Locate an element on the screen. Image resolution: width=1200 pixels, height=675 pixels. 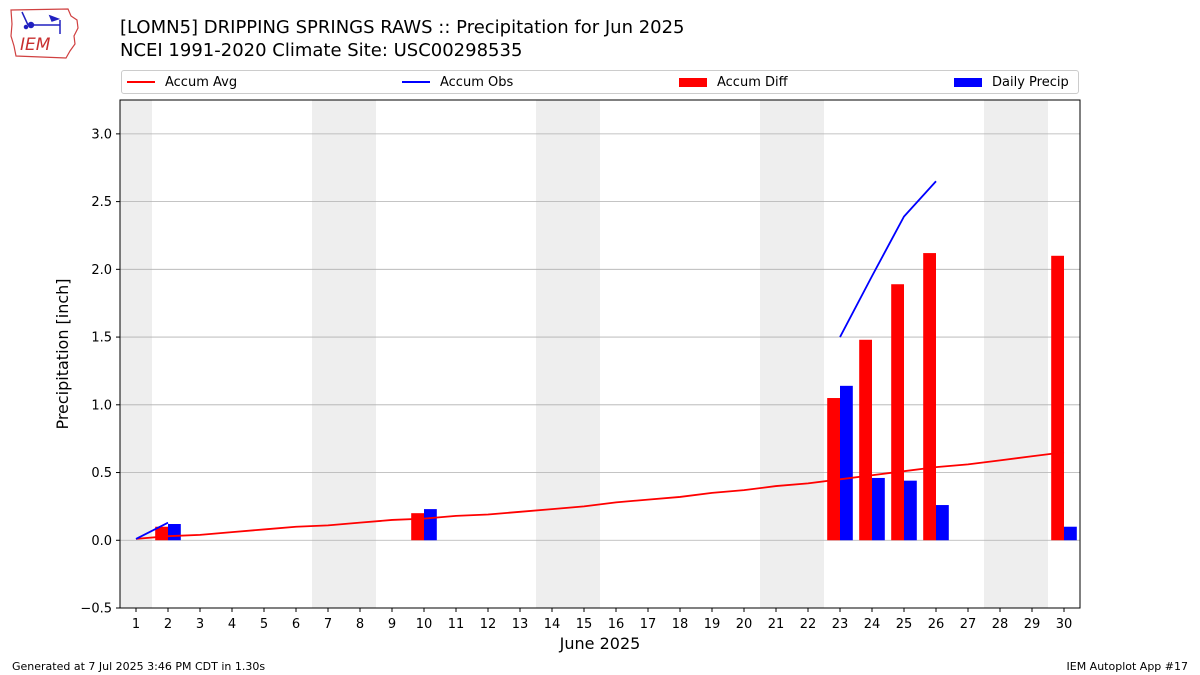
x-tick-label: 28 is located at coordinates (1000, 624).